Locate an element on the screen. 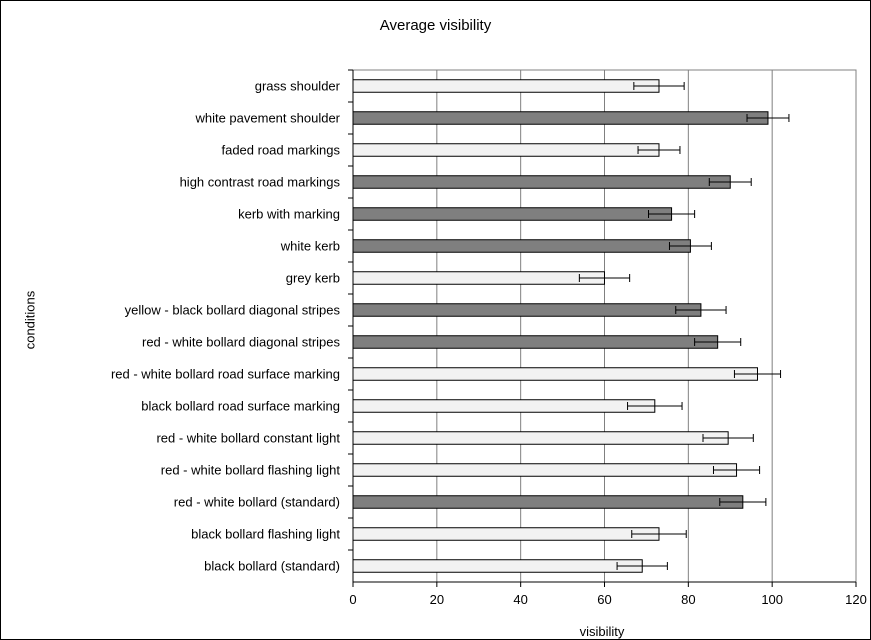  x-tick-label: 120 is located at coordinates (856, 599).